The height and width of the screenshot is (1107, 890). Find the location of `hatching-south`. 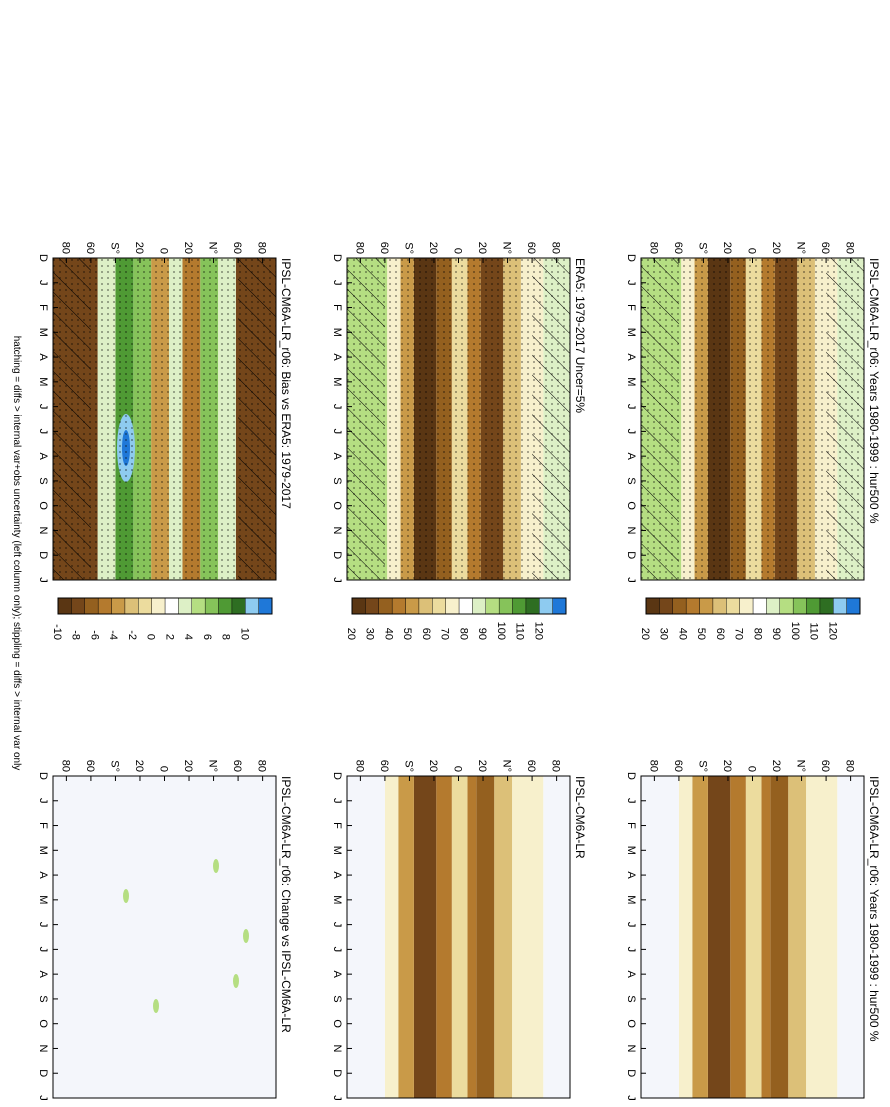

hatching-south is located at coordinates (366, 419).